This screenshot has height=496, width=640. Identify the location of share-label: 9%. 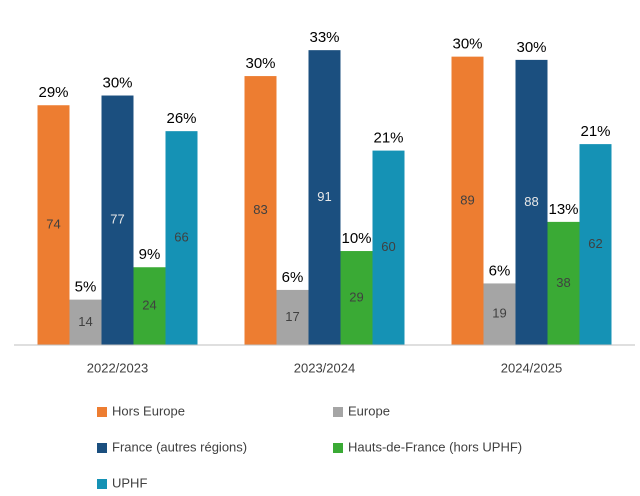
(150, 254).